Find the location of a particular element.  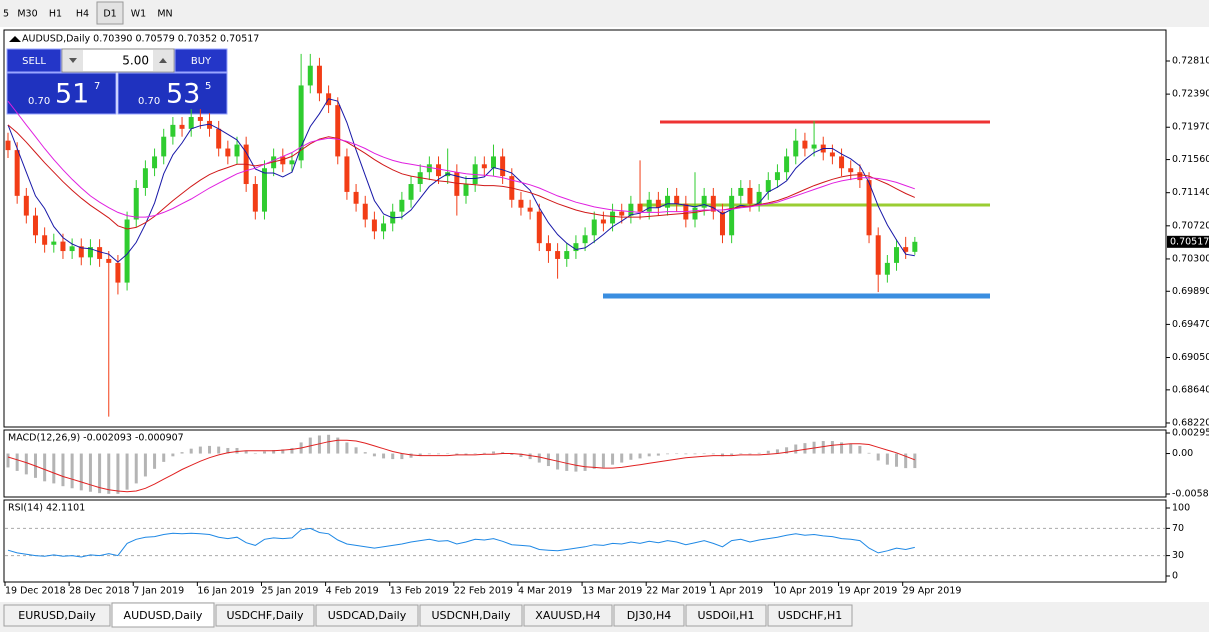

ask-main: 53 is located at coordinates (183, 94).